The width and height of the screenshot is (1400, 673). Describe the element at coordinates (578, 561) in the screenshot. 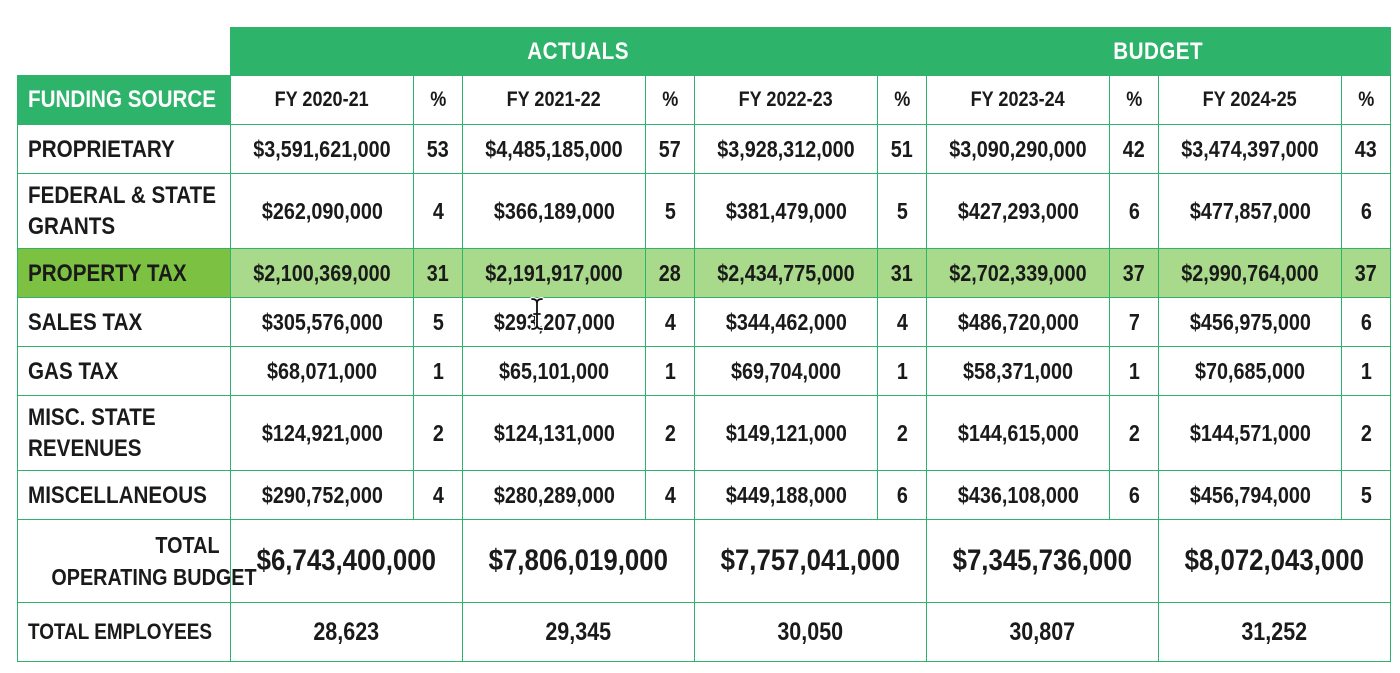

I see `total-budget-value: $7,806,019,000` at that location.